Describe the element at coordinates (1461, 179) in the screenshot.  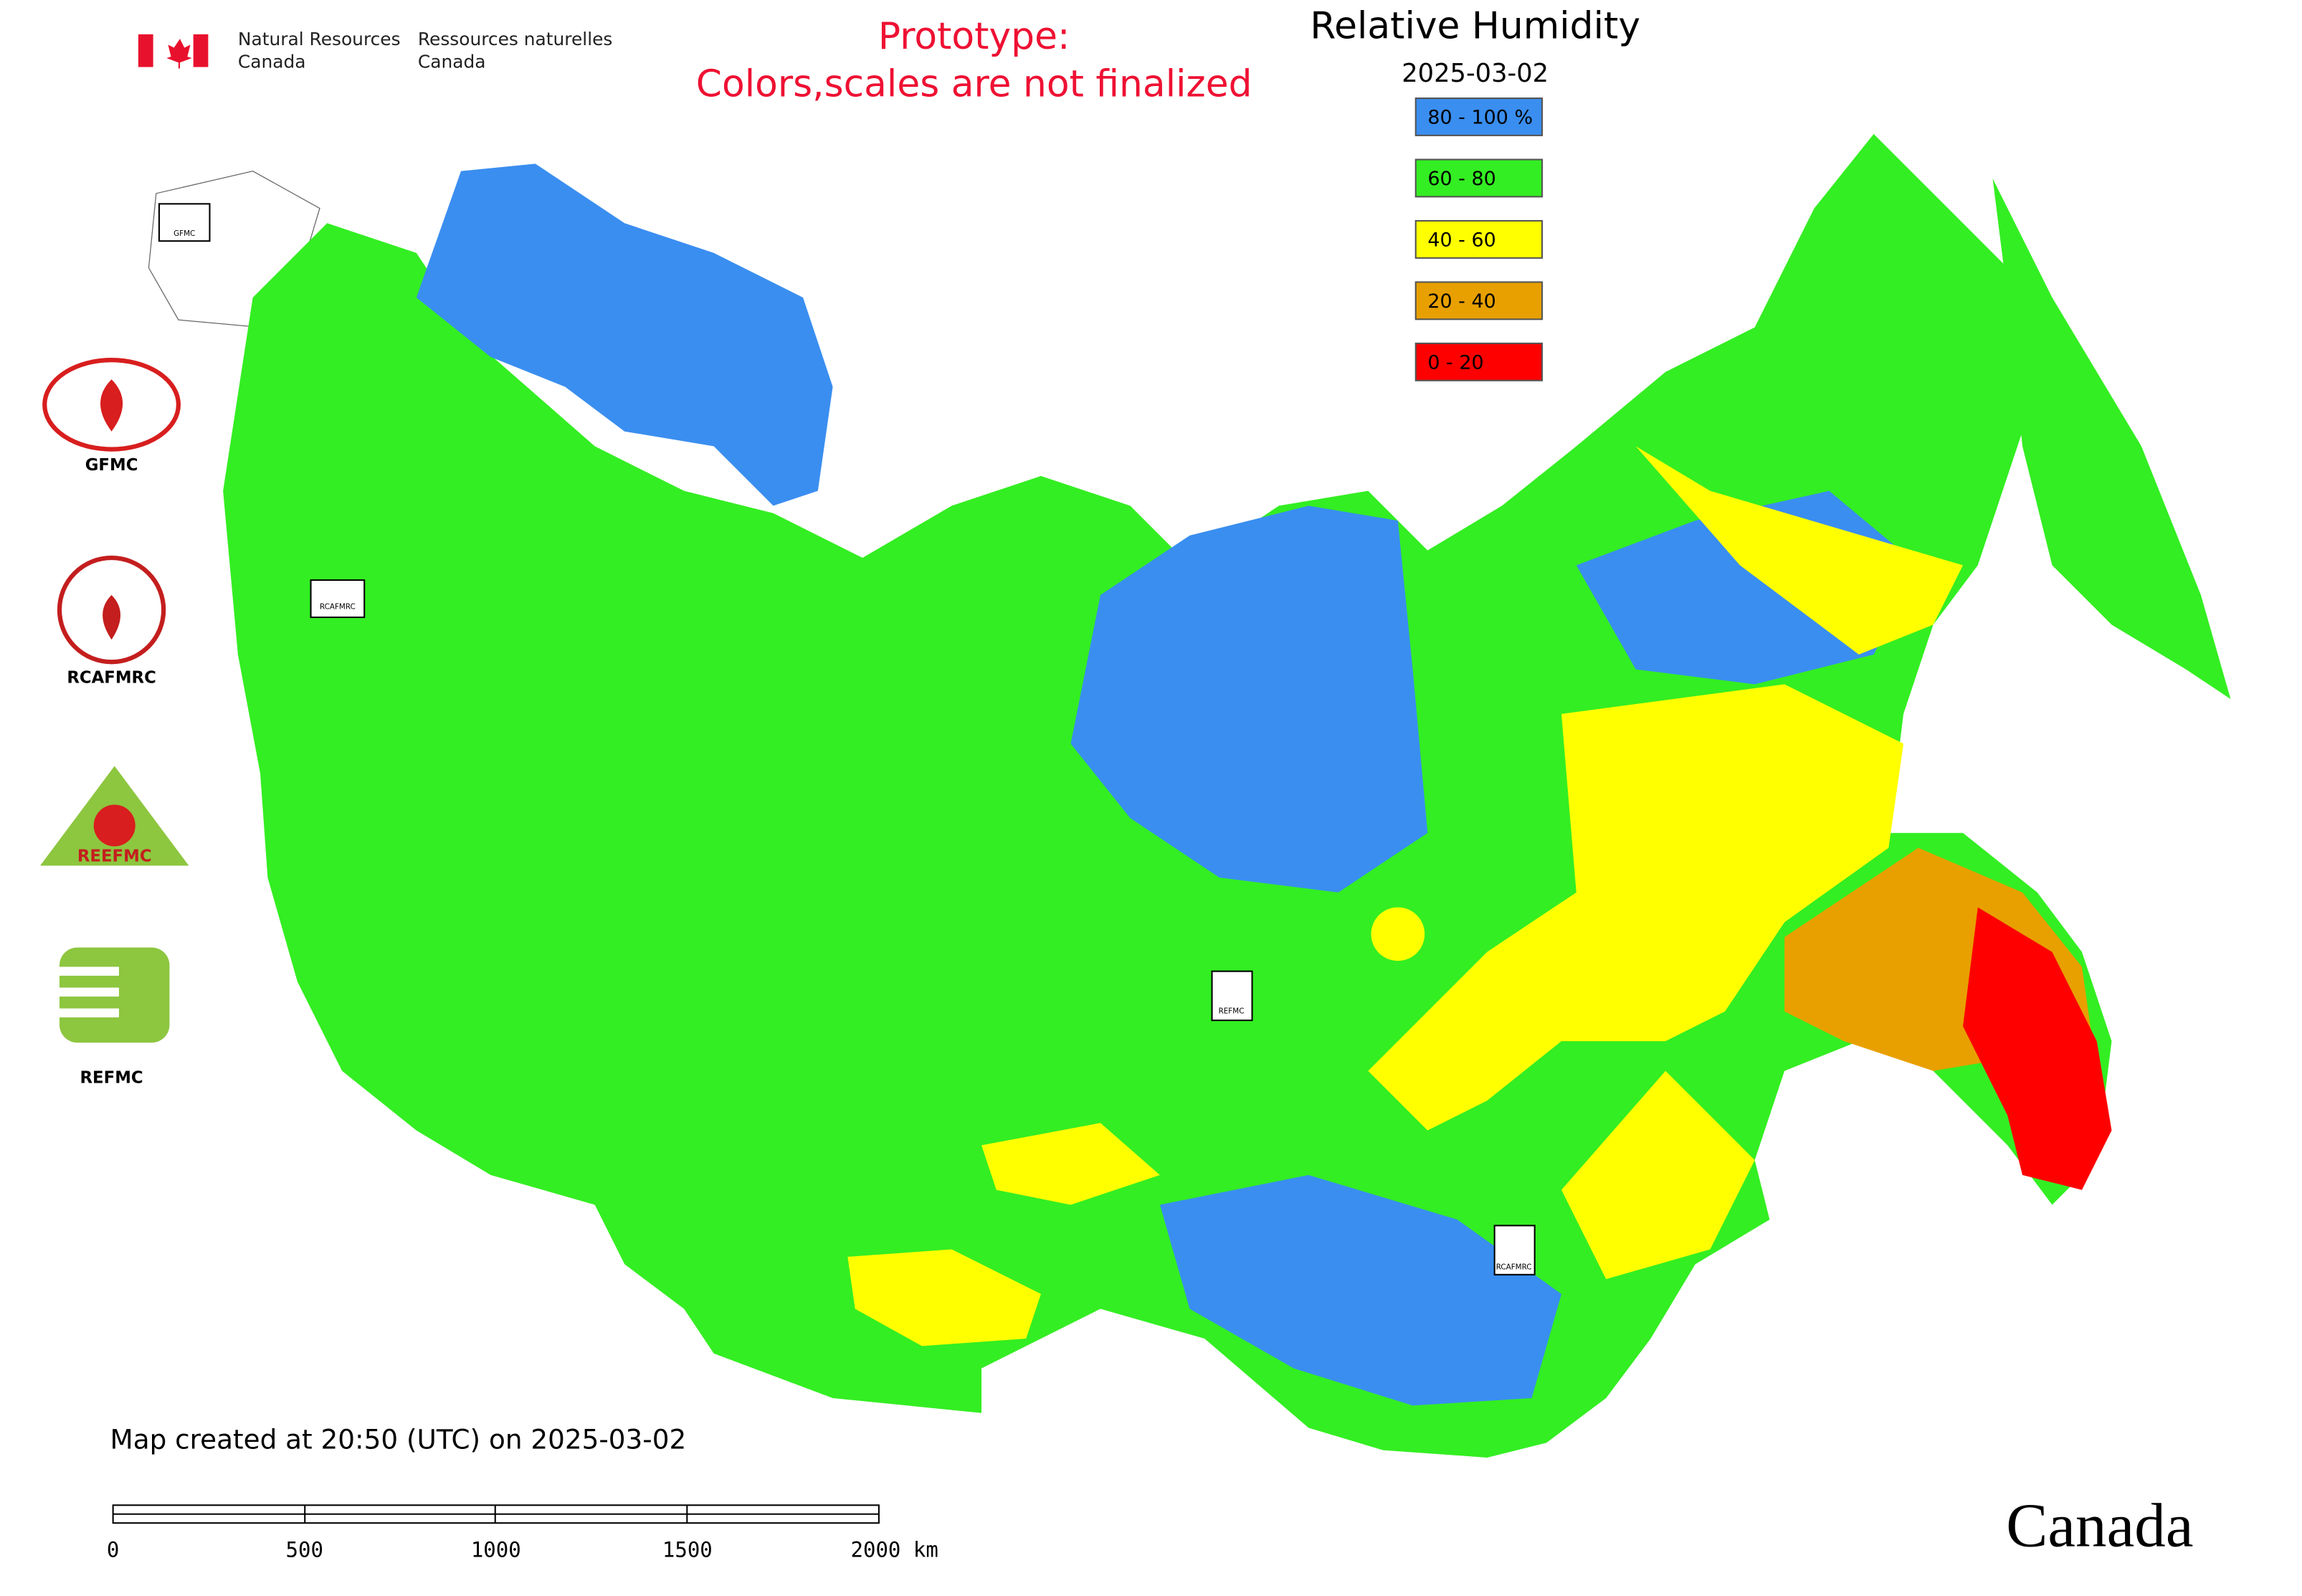
I see `legend-label: 60 - 80` at that location.